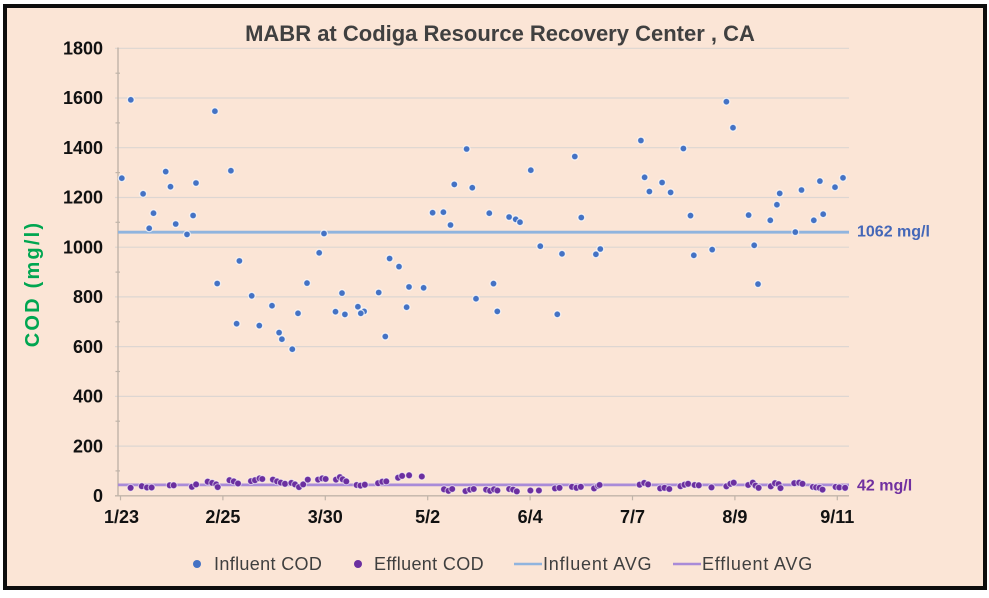 The height and width of the screenshot is (598, 989). I want to click on svg-text: 1800, so click(83, 49).